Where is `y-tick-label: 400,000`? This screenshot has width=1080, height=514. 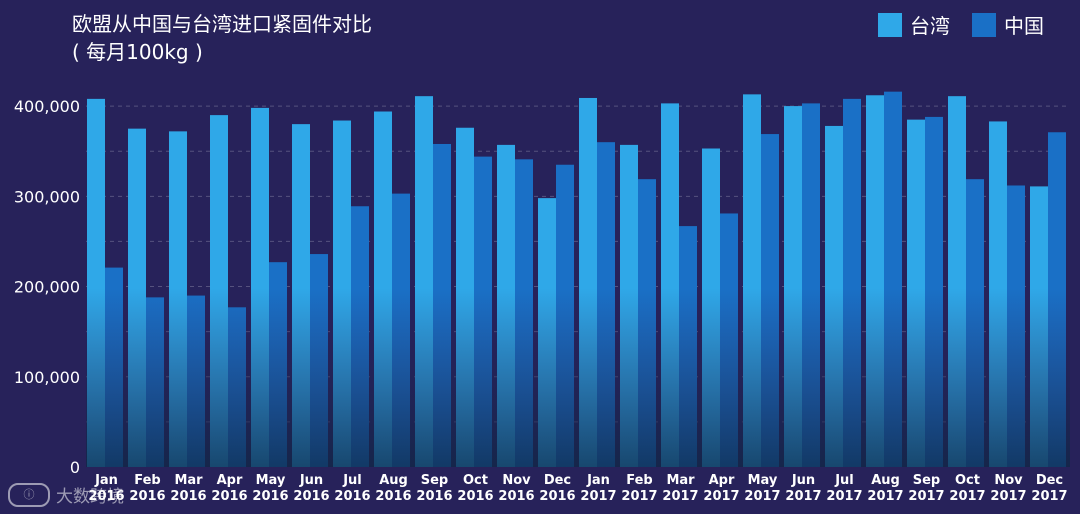
y-tick-label: 400,000 is located at coordinates (47, 106).